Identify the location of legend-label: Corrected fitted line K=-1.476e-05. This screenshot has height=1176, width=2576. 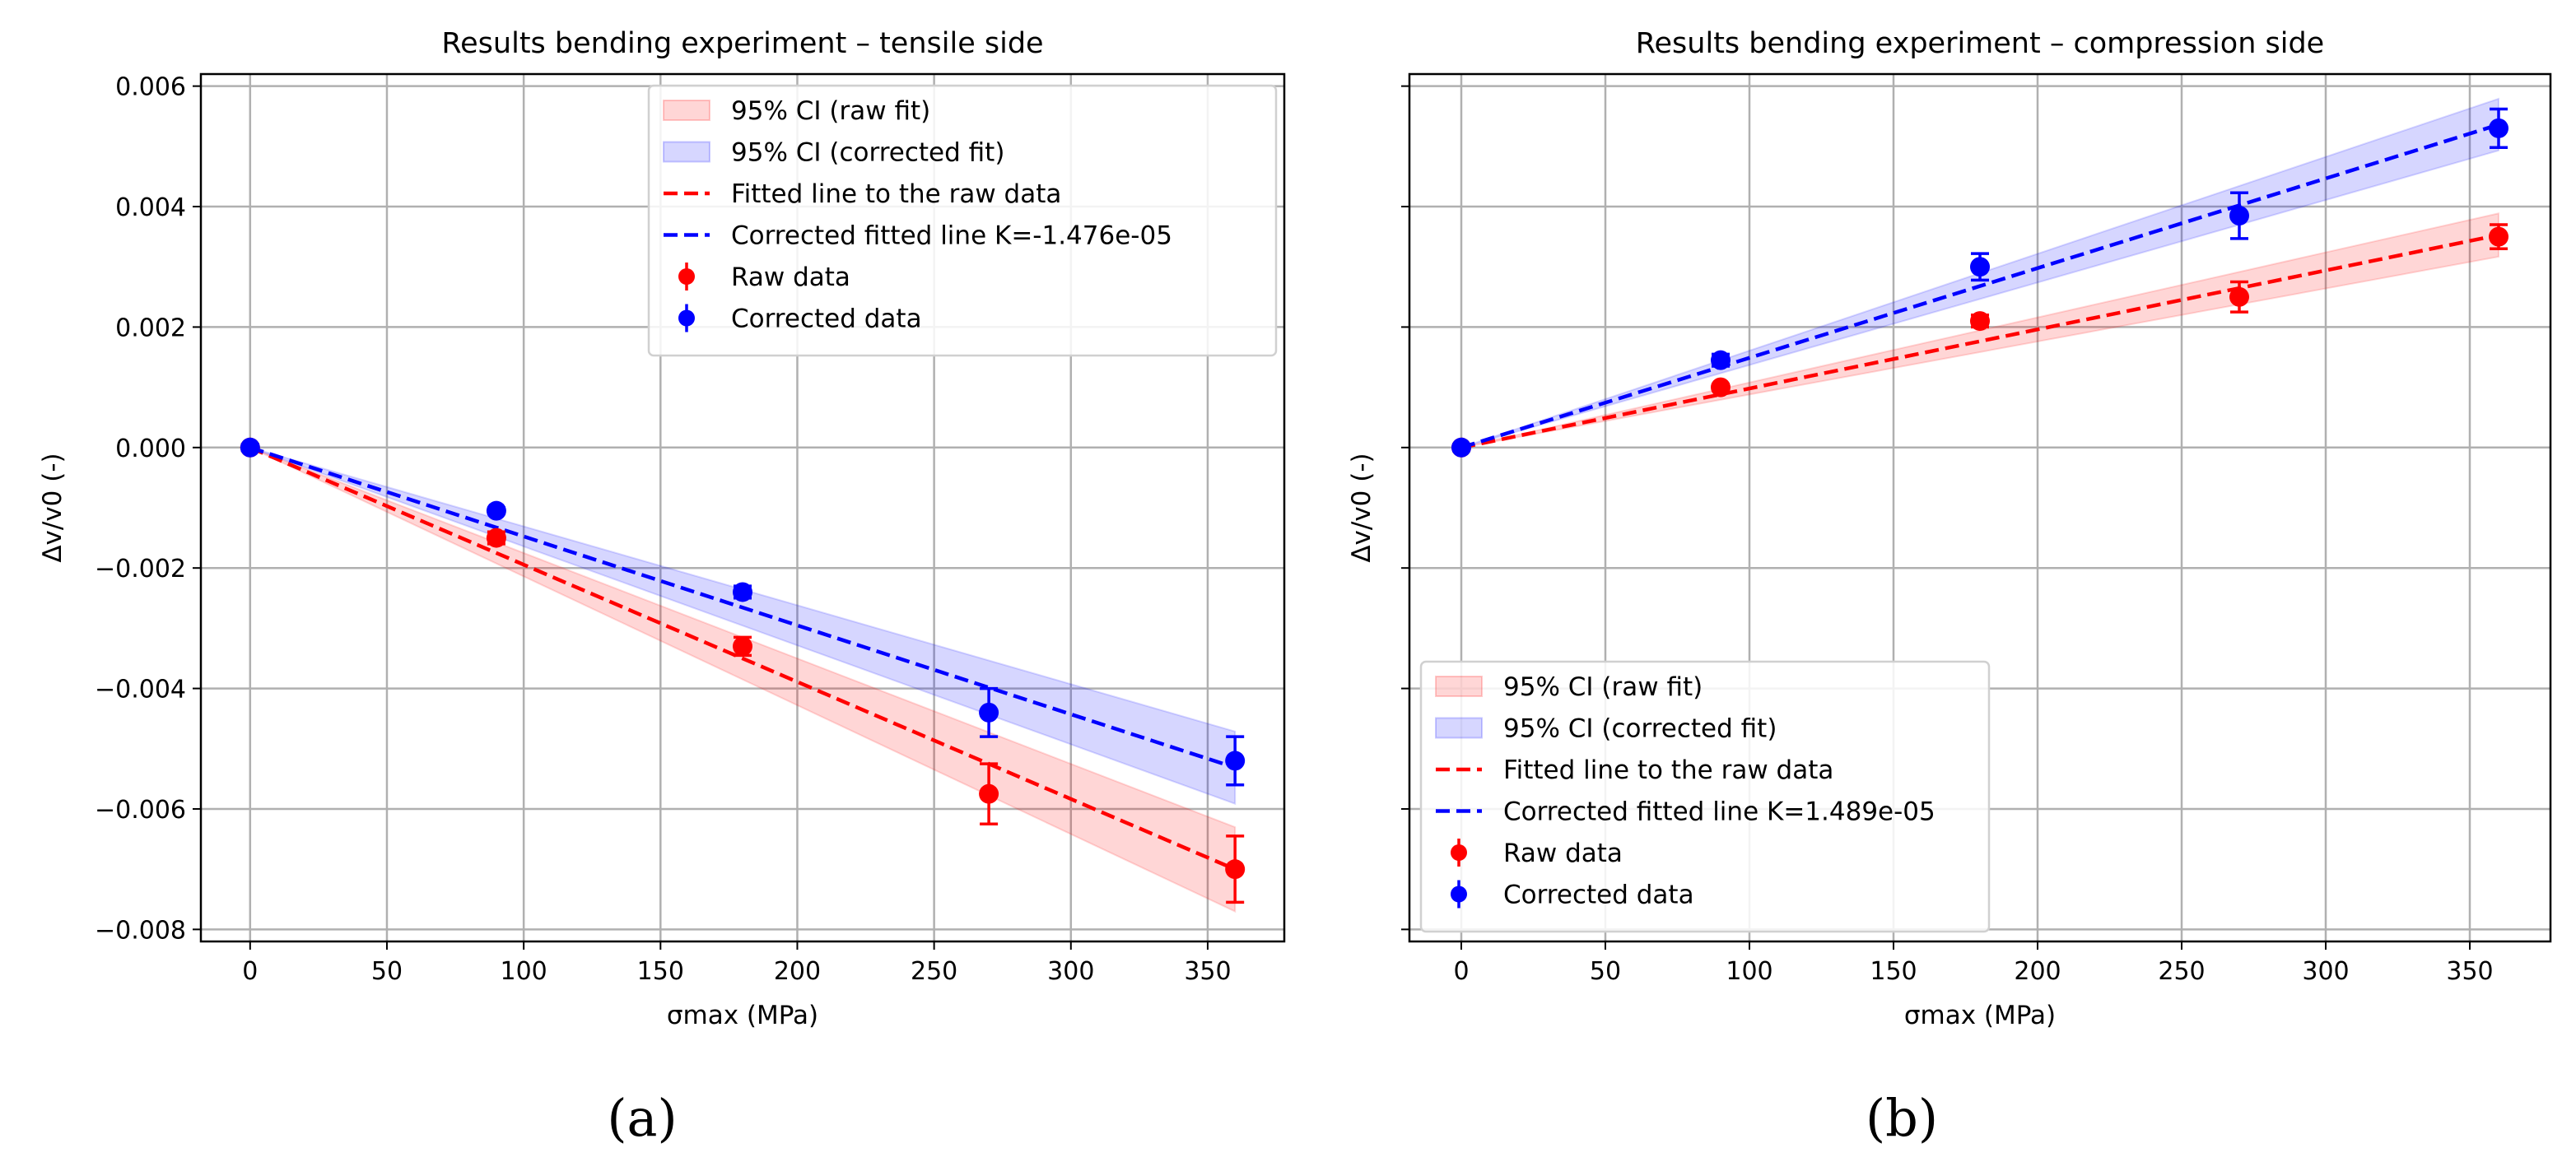
(951, 236).